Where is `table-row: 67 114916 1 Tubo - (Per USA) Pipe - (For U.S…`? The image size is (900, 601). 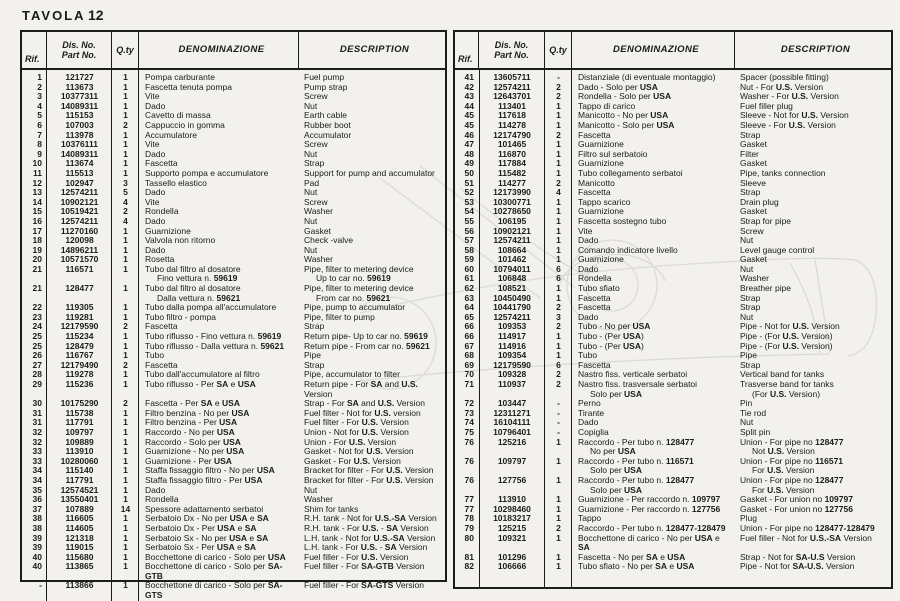
table-row: 67 114916 1 Tubo - (Per USA) Pipe - (For U.S… is located at coordinates (673, 346).